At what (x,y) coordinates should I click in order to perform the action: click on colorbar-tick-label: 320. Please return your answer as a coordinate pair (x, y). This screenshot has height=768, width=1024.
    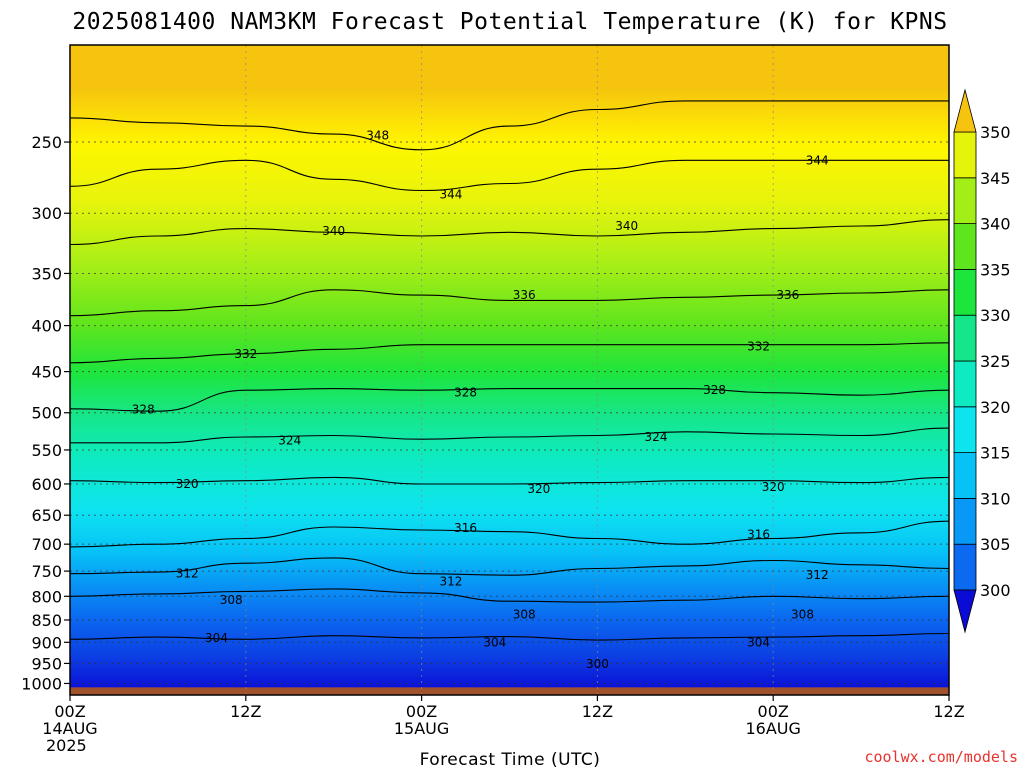
    Looking at the image, I should click on (995, 407).